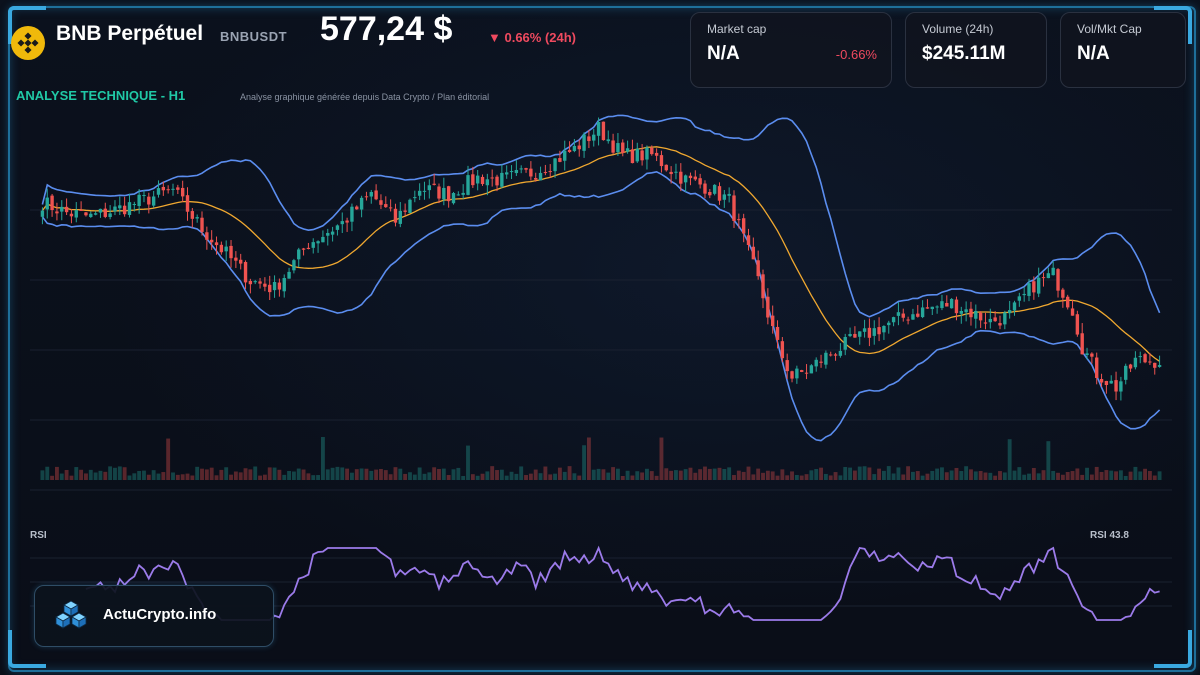 The image size is (1200, 675). Describe the element at coordinates (130, 33) in the screenshot. I see `asset-title: BNB Perpétuel` at that location.